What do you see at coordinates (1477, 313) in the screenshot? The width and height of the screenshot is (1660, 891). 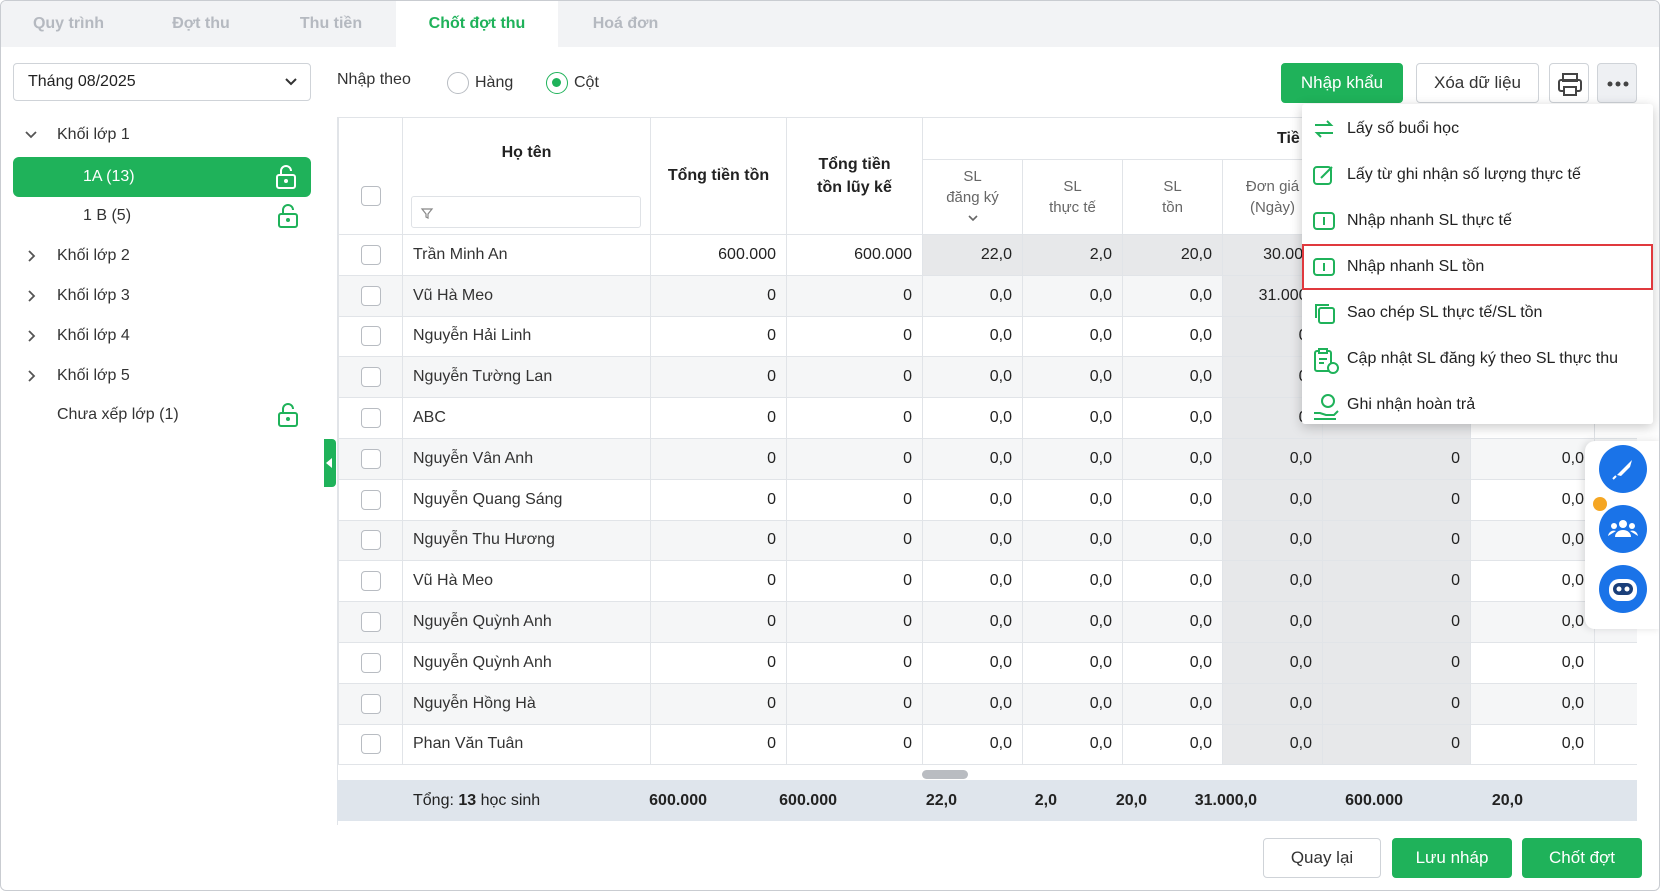 I see `menu-item-sao-chep: Sao chép SL thực tế/SL tồn` at bounding box center [1477, 313].